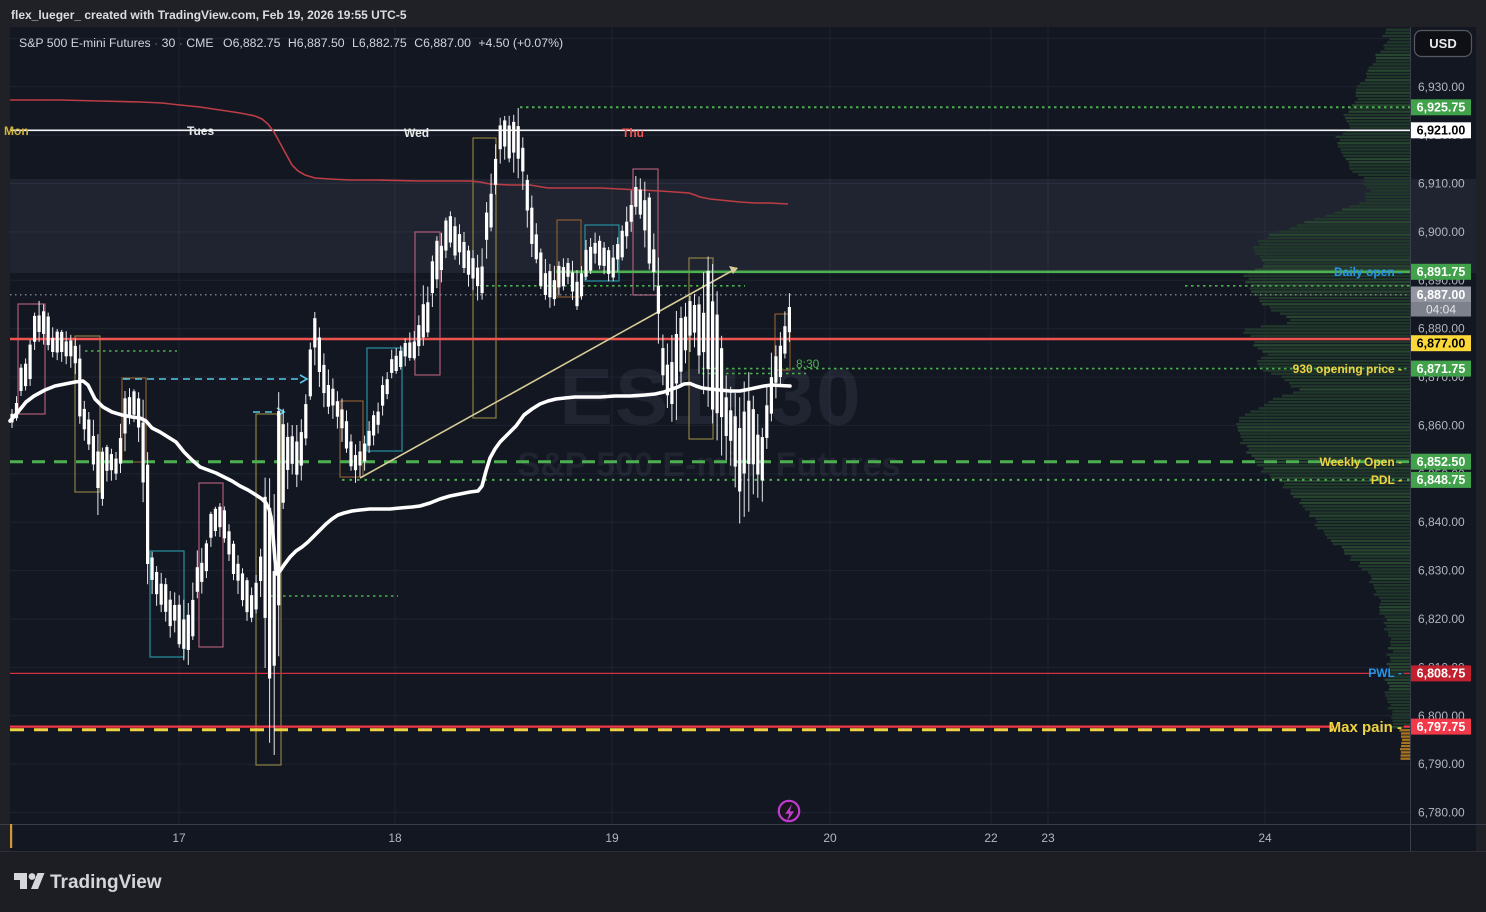  I want to click on svg-text: 6,790.00, so click(1441, 764).